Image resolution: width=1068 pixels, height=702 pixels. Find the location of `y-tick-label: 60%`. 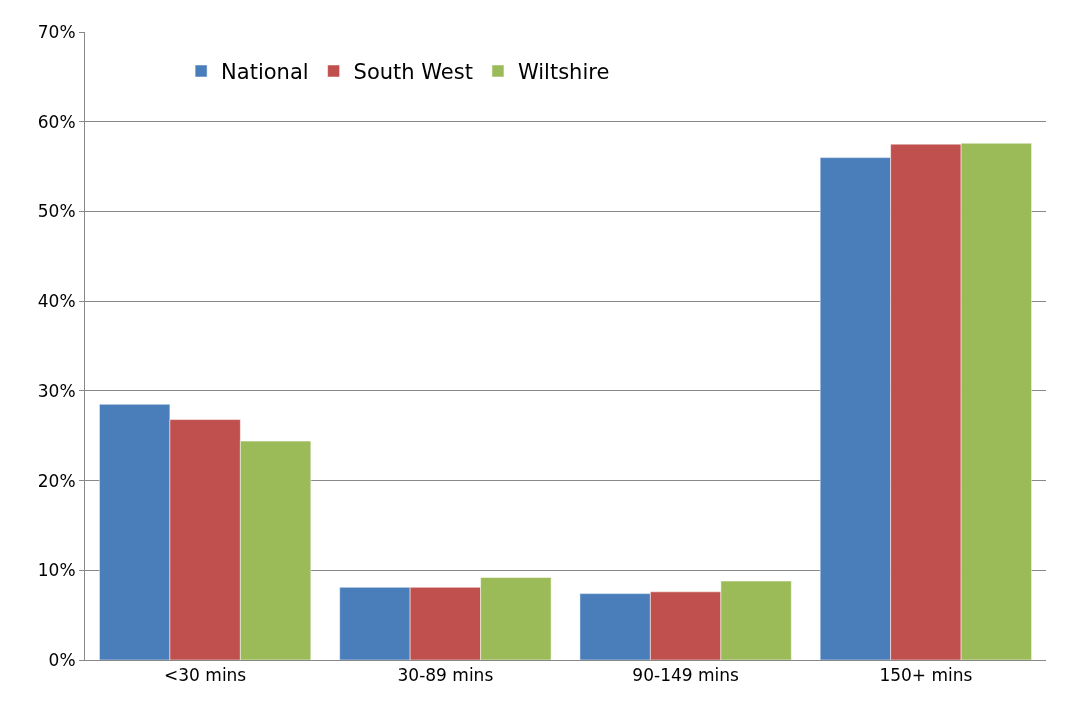

y-tick-label: 60% is located at coordinates (56, 121).